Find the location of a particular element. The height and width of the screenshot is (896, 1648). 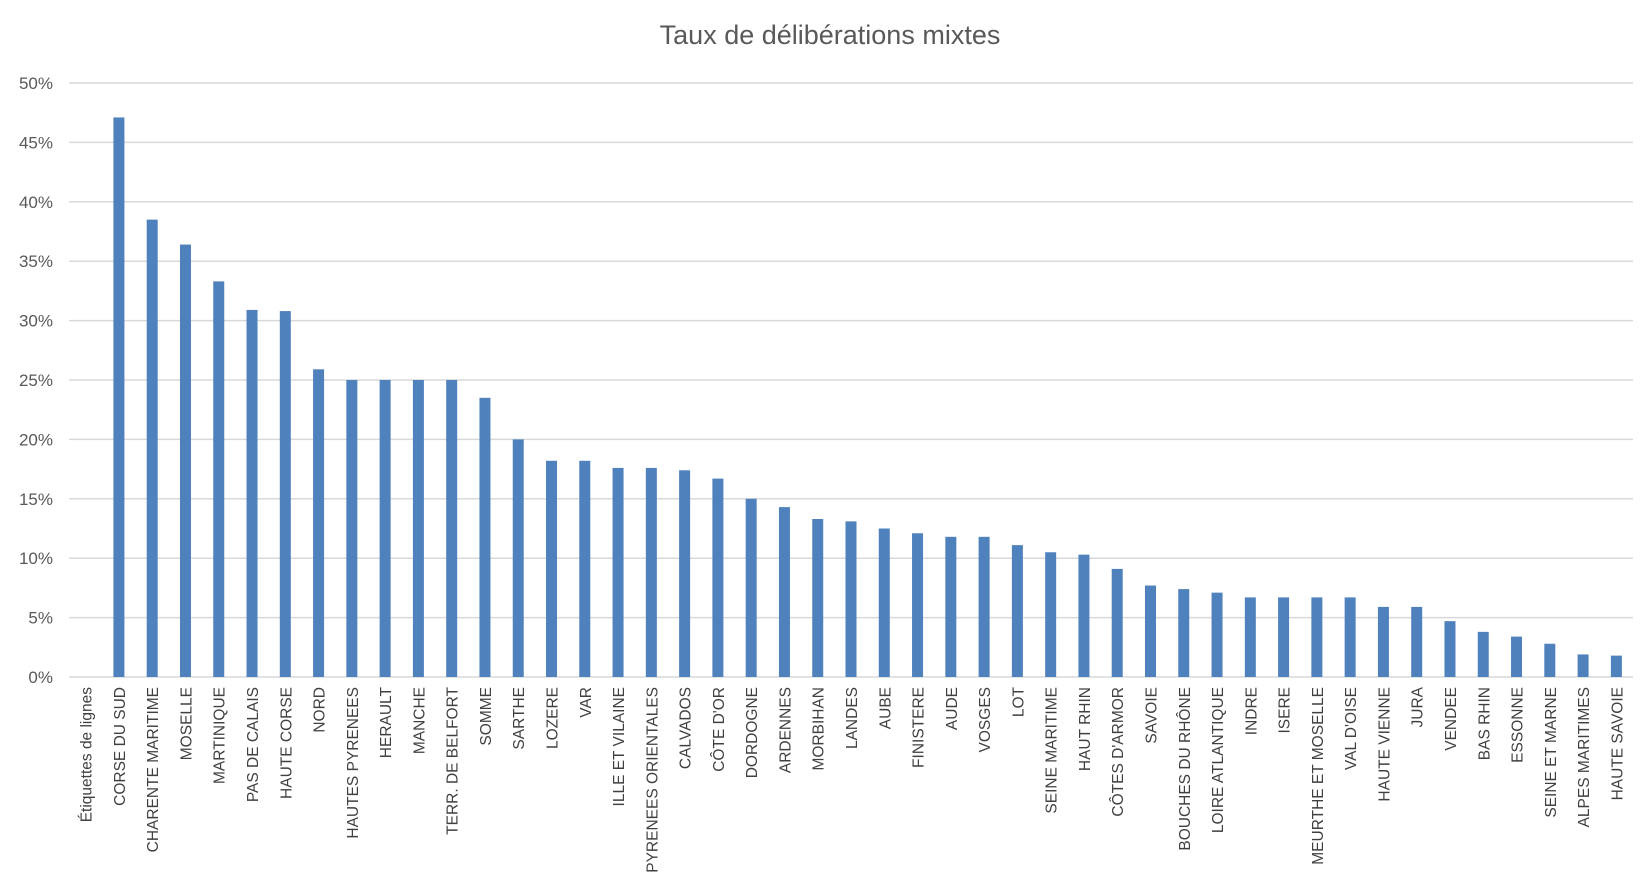

x-tick-label: PYRENEES ORIENTALES is located at coordinates (652, 780).